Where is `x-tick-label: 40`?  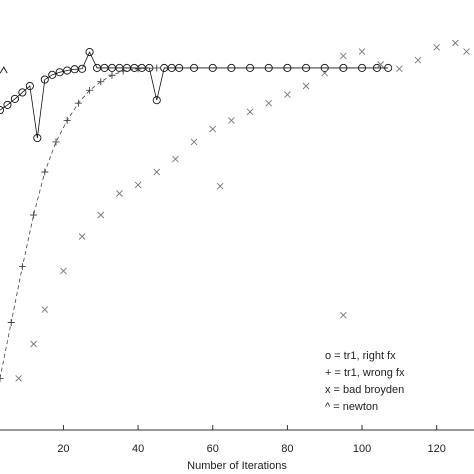 x-tick-label: 40 is located at coordinates (138, 449).